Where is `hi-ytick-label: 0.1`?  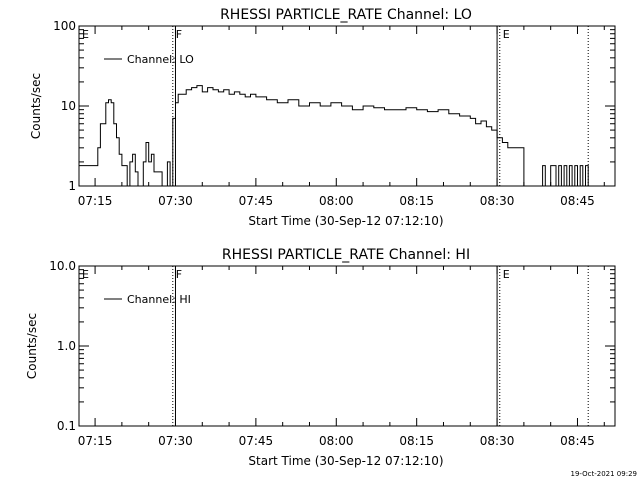 hi-ytick-label: 0.1 is located at coordinates (66, 426).